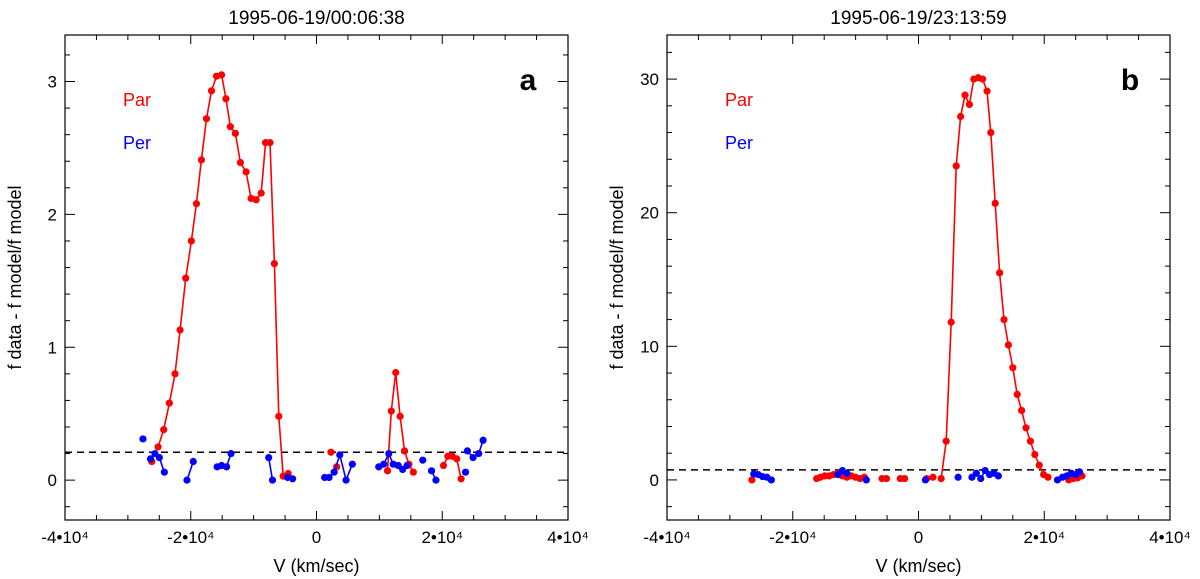 The height and width of the screenshot is (579, 1200). I want to click on legend-par: Par, so click(137, 100).